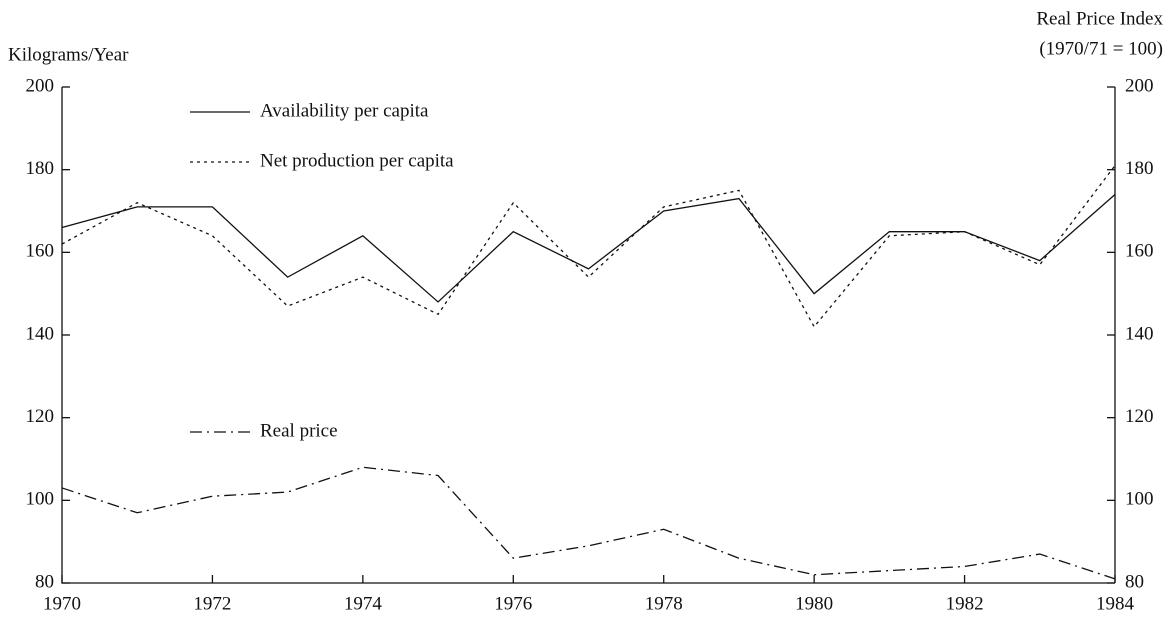 This screenshot has width=1171, height=630. Describe the element at coordinates (212, 603) in the screenshot. I see `x-tick-label: 1972` at that location.